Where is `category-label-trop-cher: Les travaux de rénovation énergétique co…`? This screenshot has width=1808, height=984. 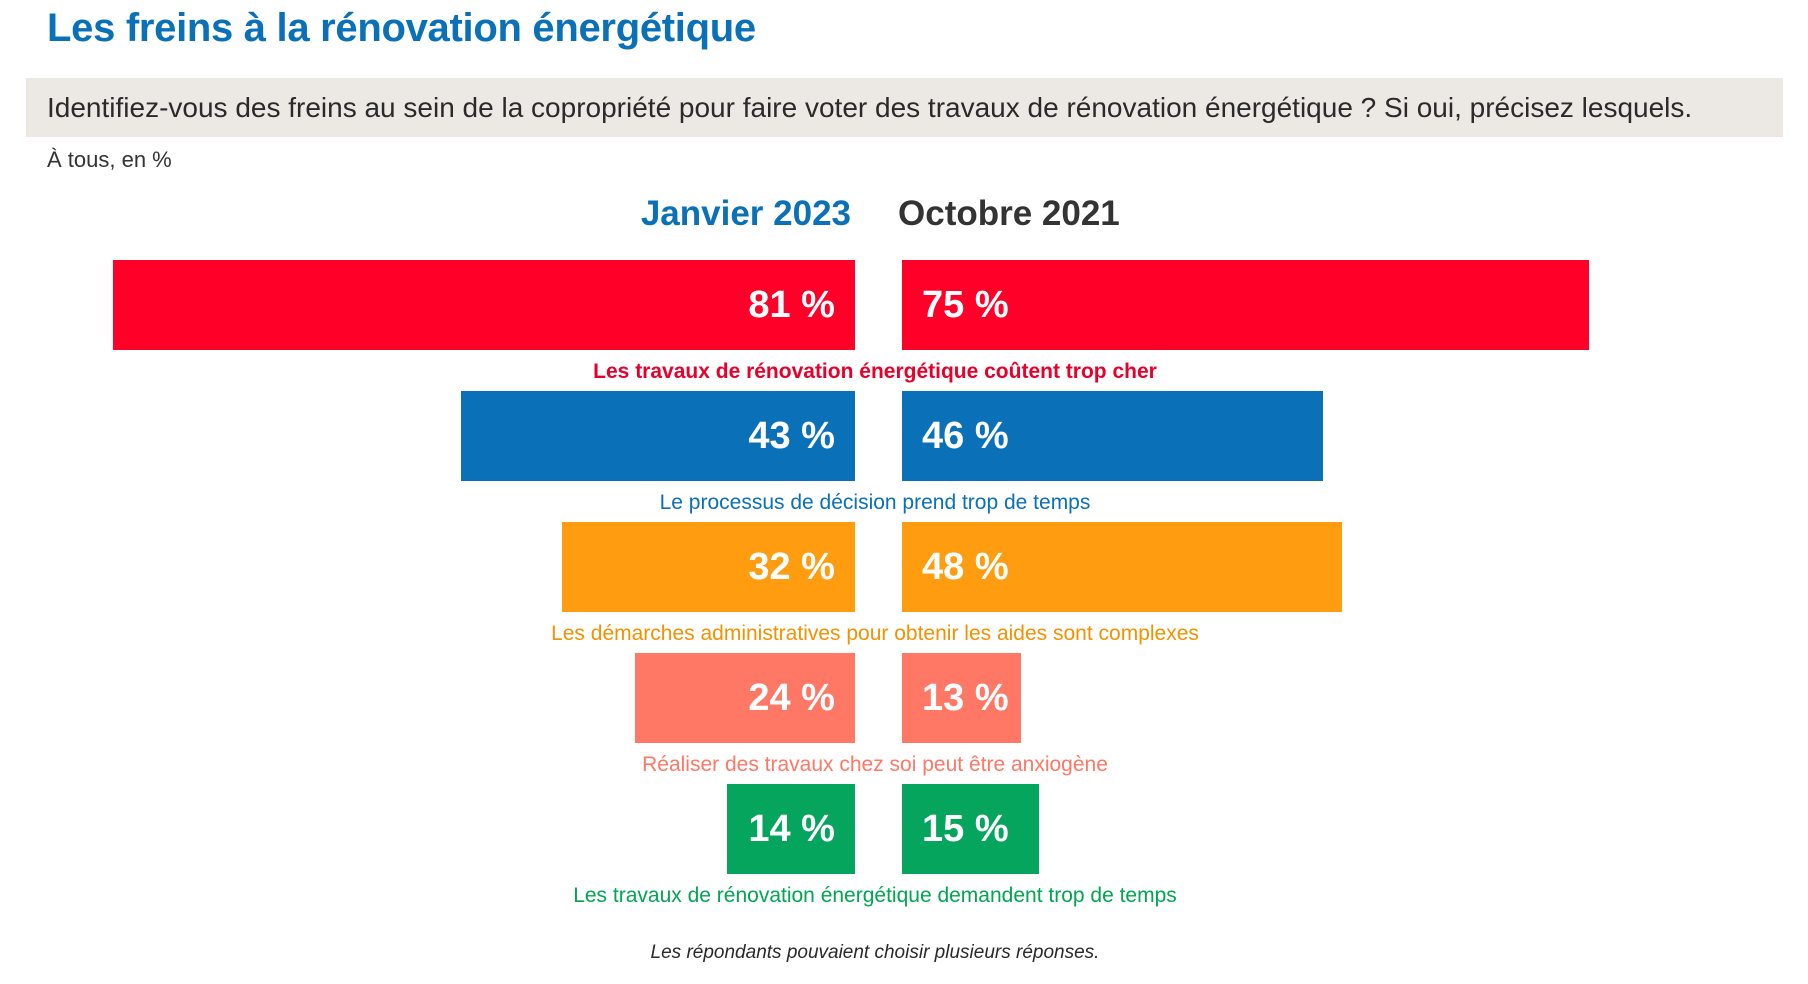
category-label-trop-cher: Les travaux de rénovation énergétique co… is located at coordinates (875, 371).